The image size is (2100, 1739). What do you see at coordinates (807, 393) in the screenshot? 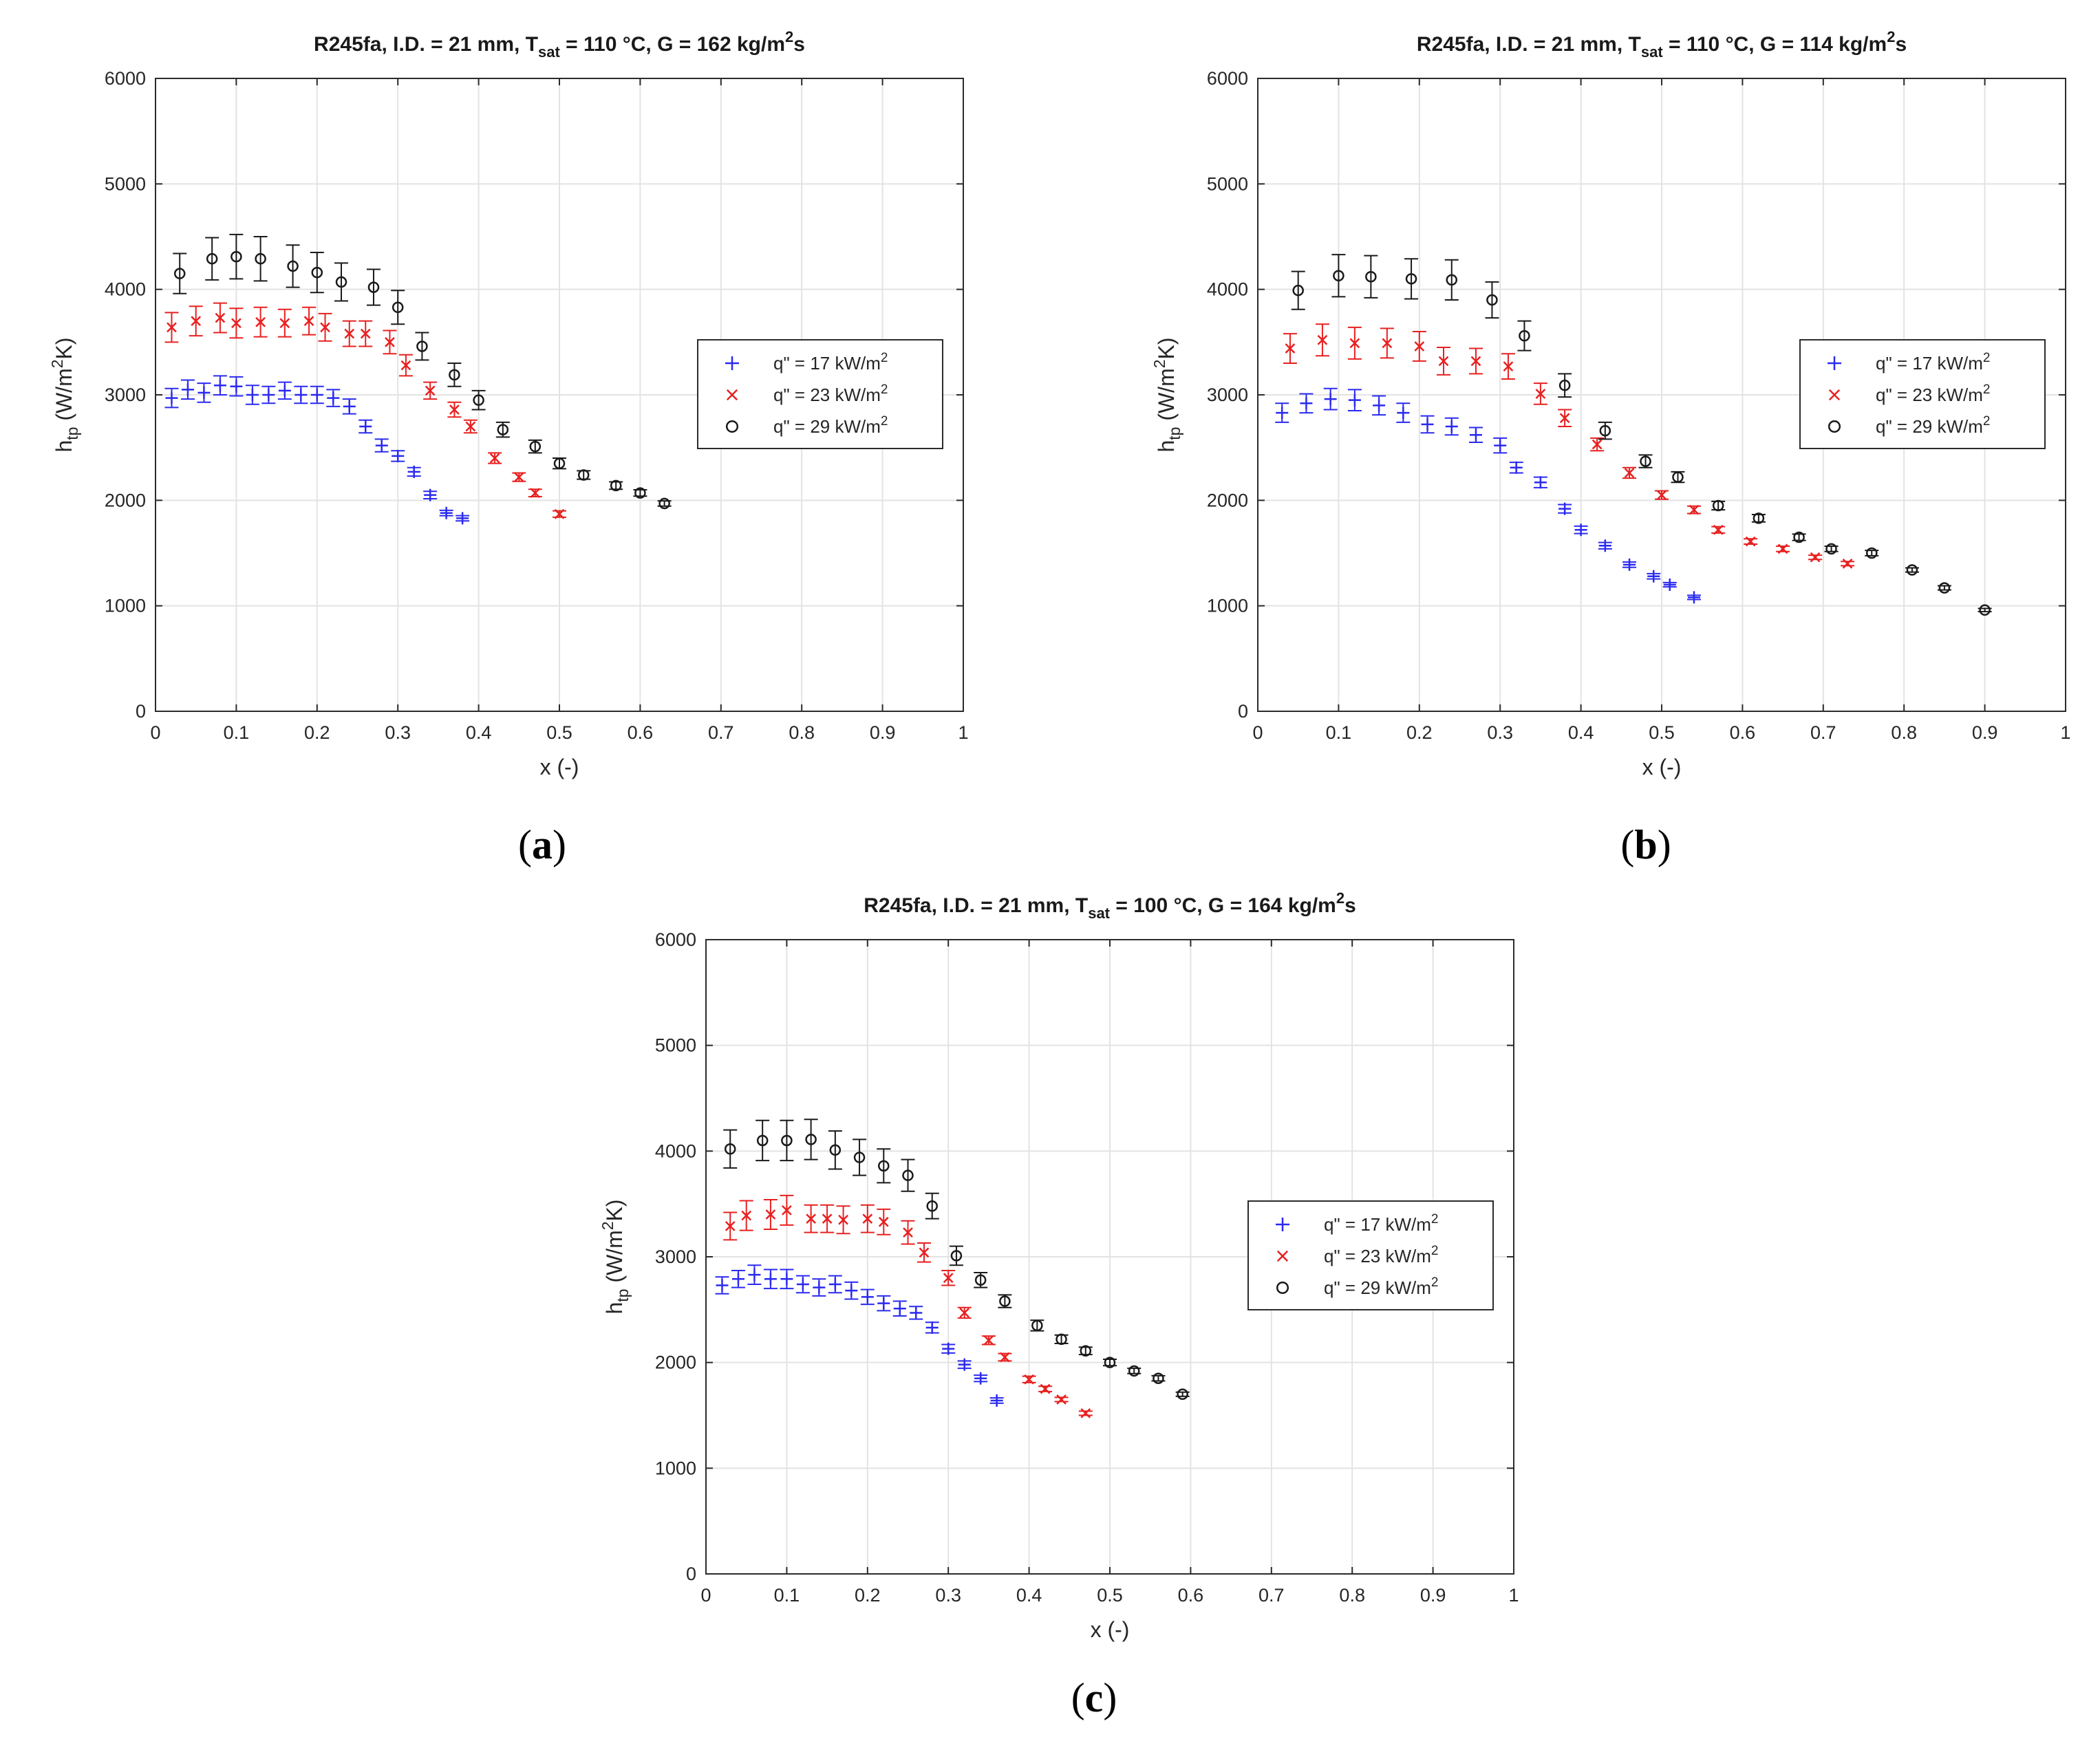
I see `legend-entry-2: q" = 23 kW/m2` at bounding box center [807, 393].